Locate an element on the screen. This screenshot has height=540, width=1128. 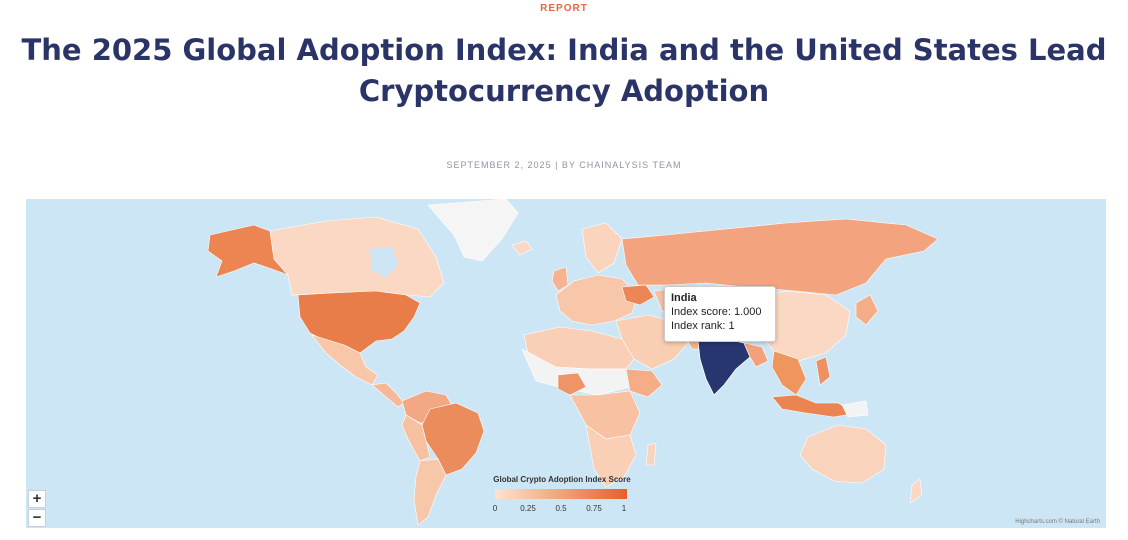
region-andes is located at coordinates (416, 438).